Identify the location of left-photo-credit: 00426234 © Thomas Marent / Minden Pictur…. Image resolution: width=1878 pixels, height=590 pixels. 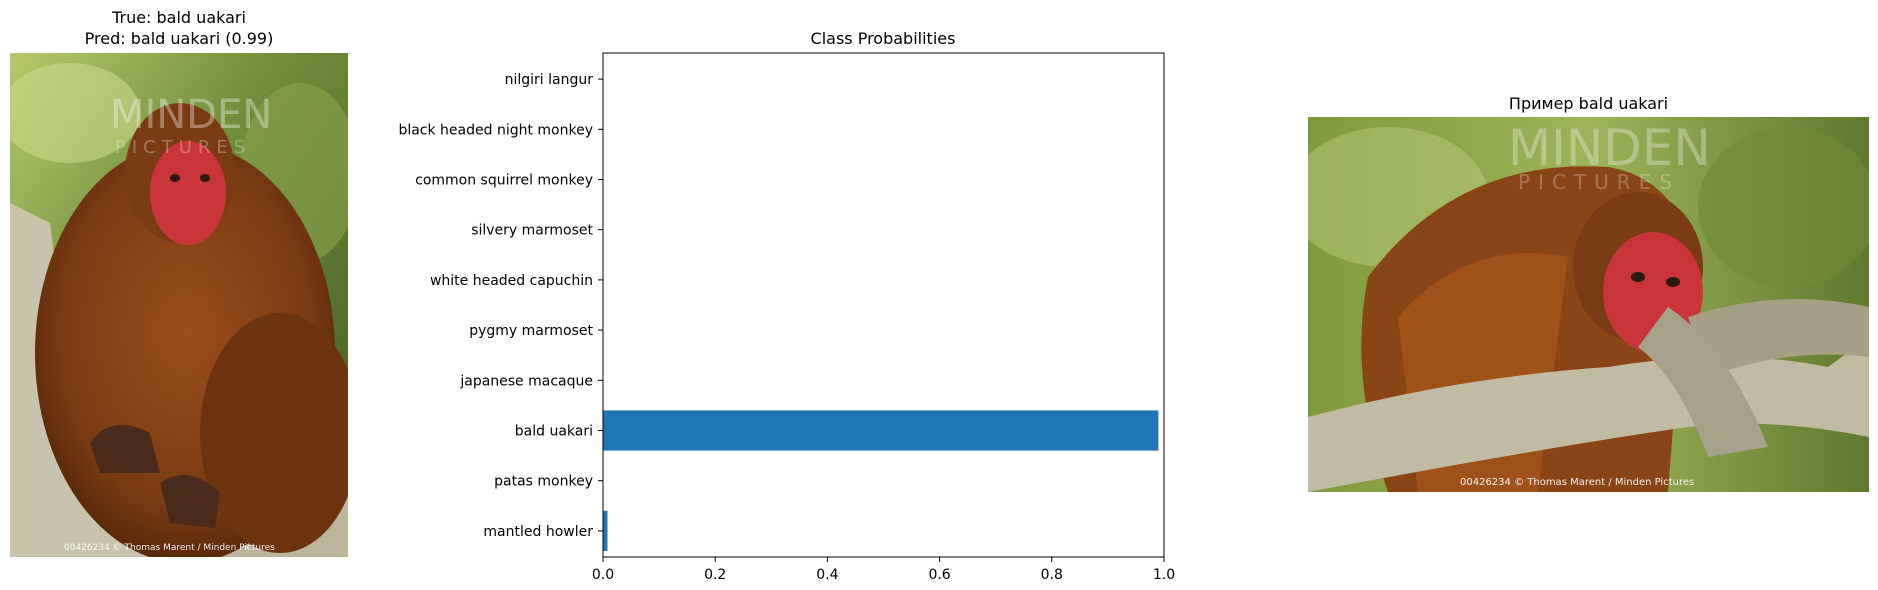
(169, 548).